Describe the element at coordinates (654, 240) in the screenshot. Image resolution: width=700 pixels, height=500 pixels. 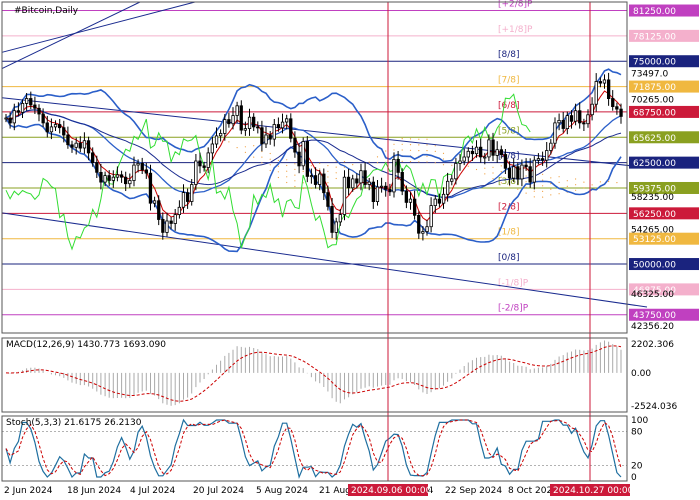
I see `price-tag: 53125.00` at that location.